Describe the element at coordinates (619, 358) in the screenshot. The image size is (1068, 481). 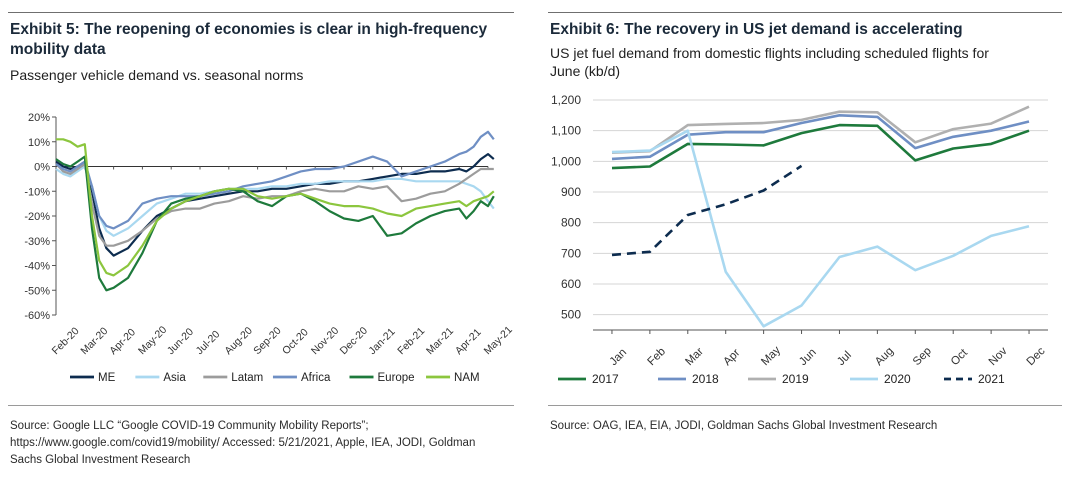
I see `x-tick-label: Jan` at that location.